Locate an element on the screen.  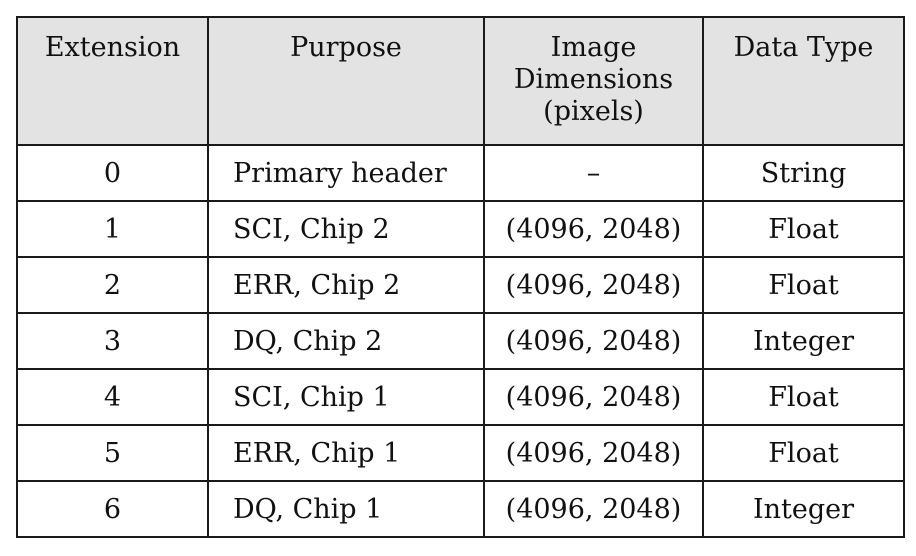
cell-extension: 1 is located at coordinates (112, 229).